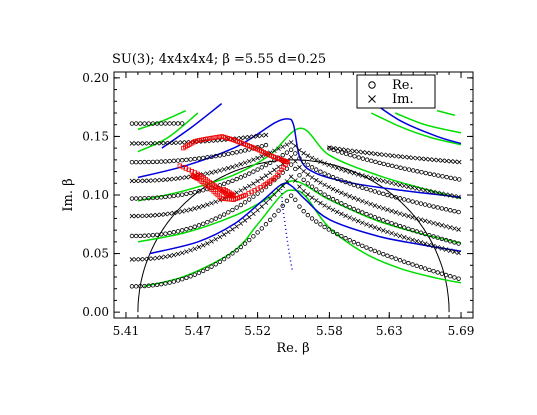  Describe the element at coordinates (126, 331) in the screenshot. I see `x-tick-label: 5.41` at that location.